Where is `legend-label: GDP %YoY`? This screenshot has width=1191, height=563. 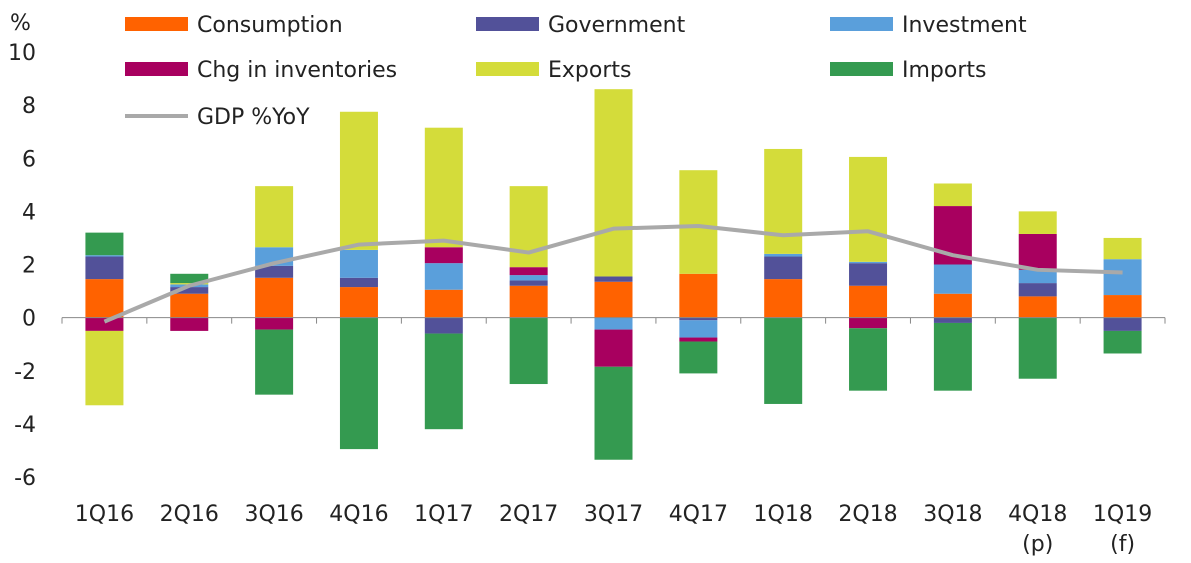
legend-label: GDP %YoY is located at coordinates (253, 117).